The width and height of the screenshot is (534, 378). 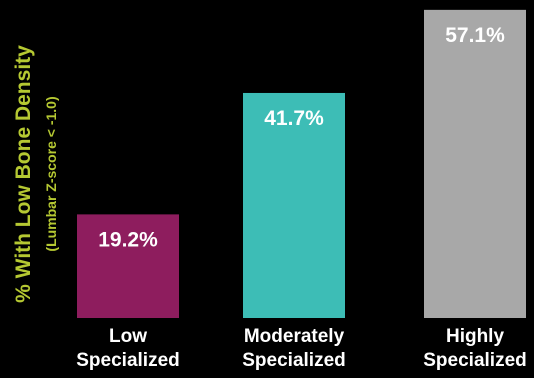 What do you see at coordinates (128, 239) in the screenshot?
I see `bar-value-label-1: 19.2%` at bounding box center [128, 239].